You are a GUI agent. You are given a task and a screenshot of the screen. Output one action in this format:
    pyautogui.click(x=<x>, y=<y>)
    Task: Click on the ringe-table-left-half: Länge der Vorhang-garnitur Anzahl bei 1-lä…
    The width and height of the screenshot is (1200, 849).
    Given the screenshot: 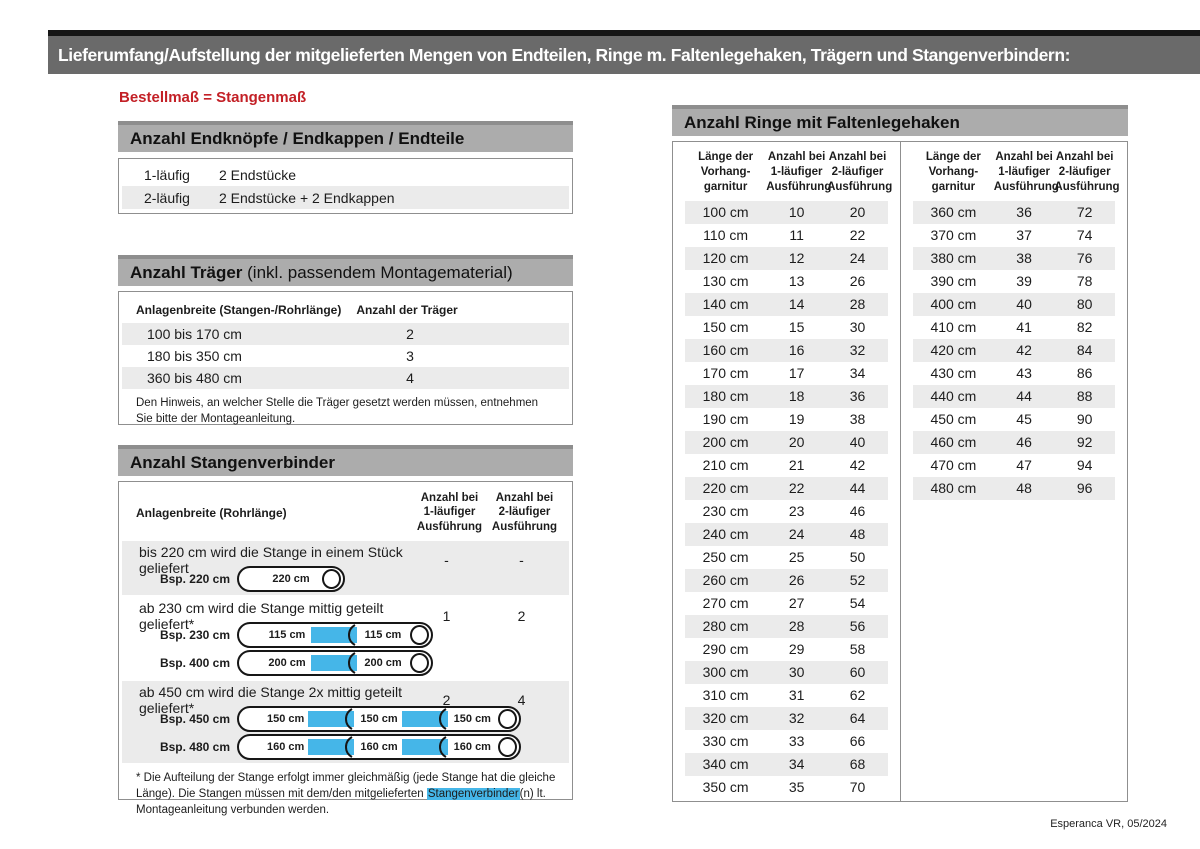 What is the action you would take?
    pyautogui.click(x=786, y=471)
    